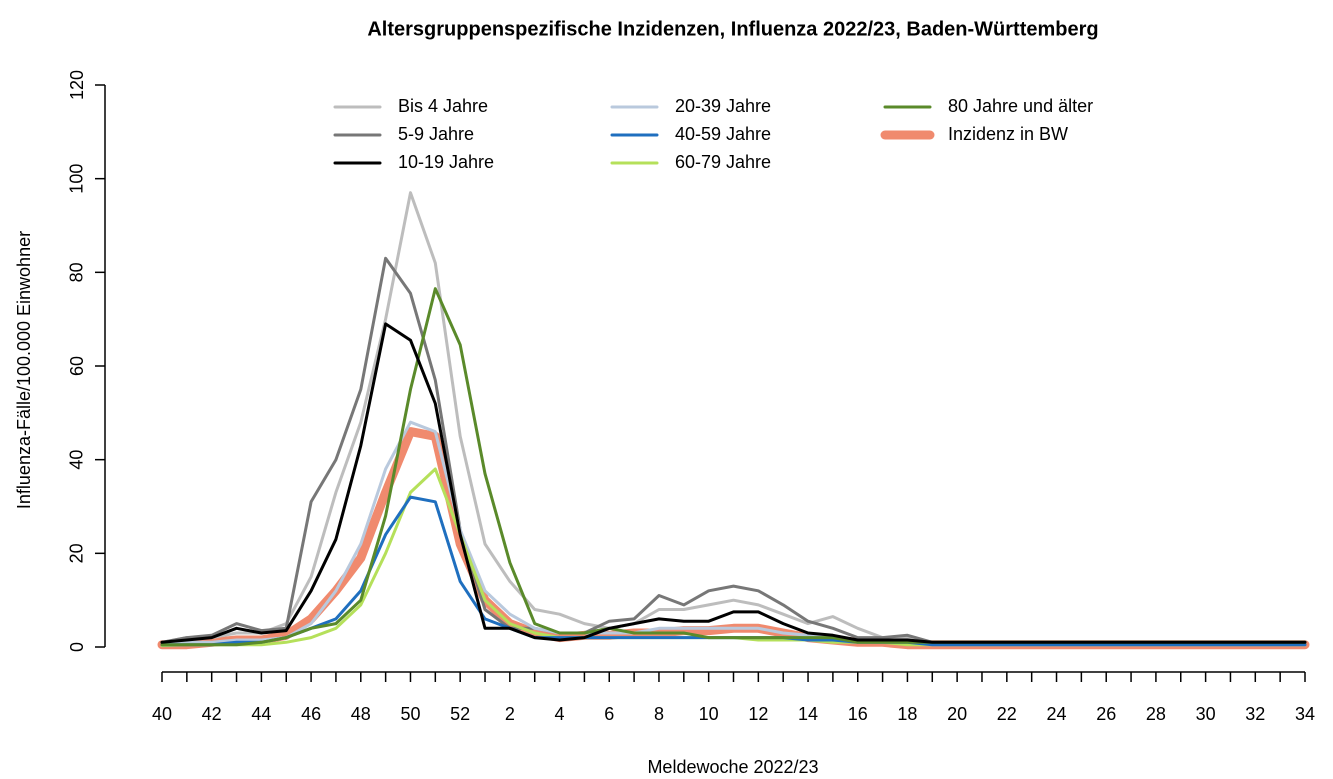  Describe the element at coordinates (1007, 714) in the screenshot. I see `x-tick-label: 22` at that location.